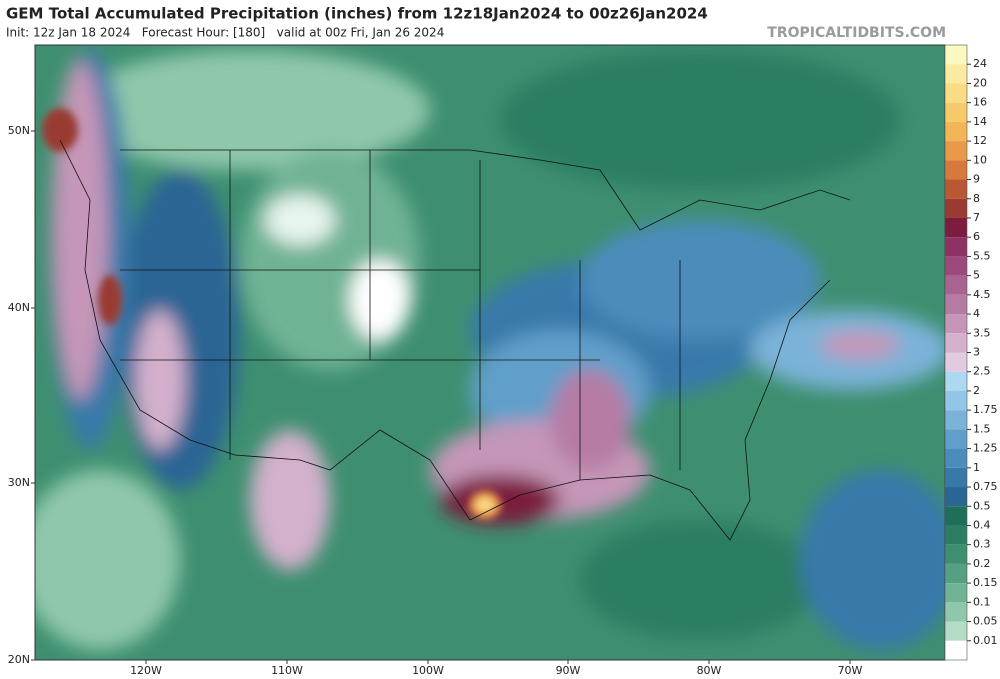  Describe the element at coordinates (985, 640) in the screenshot. I see `colorbar-label: 0.01` at that location.